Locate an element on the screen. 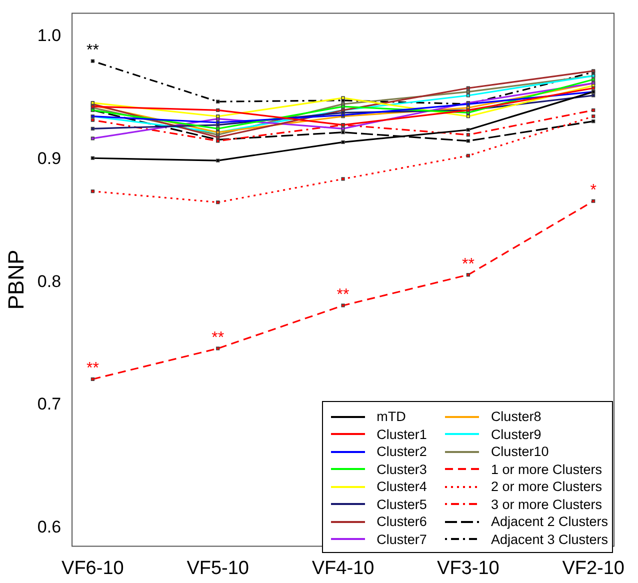 The image size is (638, 583). y-tick-label: 0.9 is located at coordinates (49, 158).